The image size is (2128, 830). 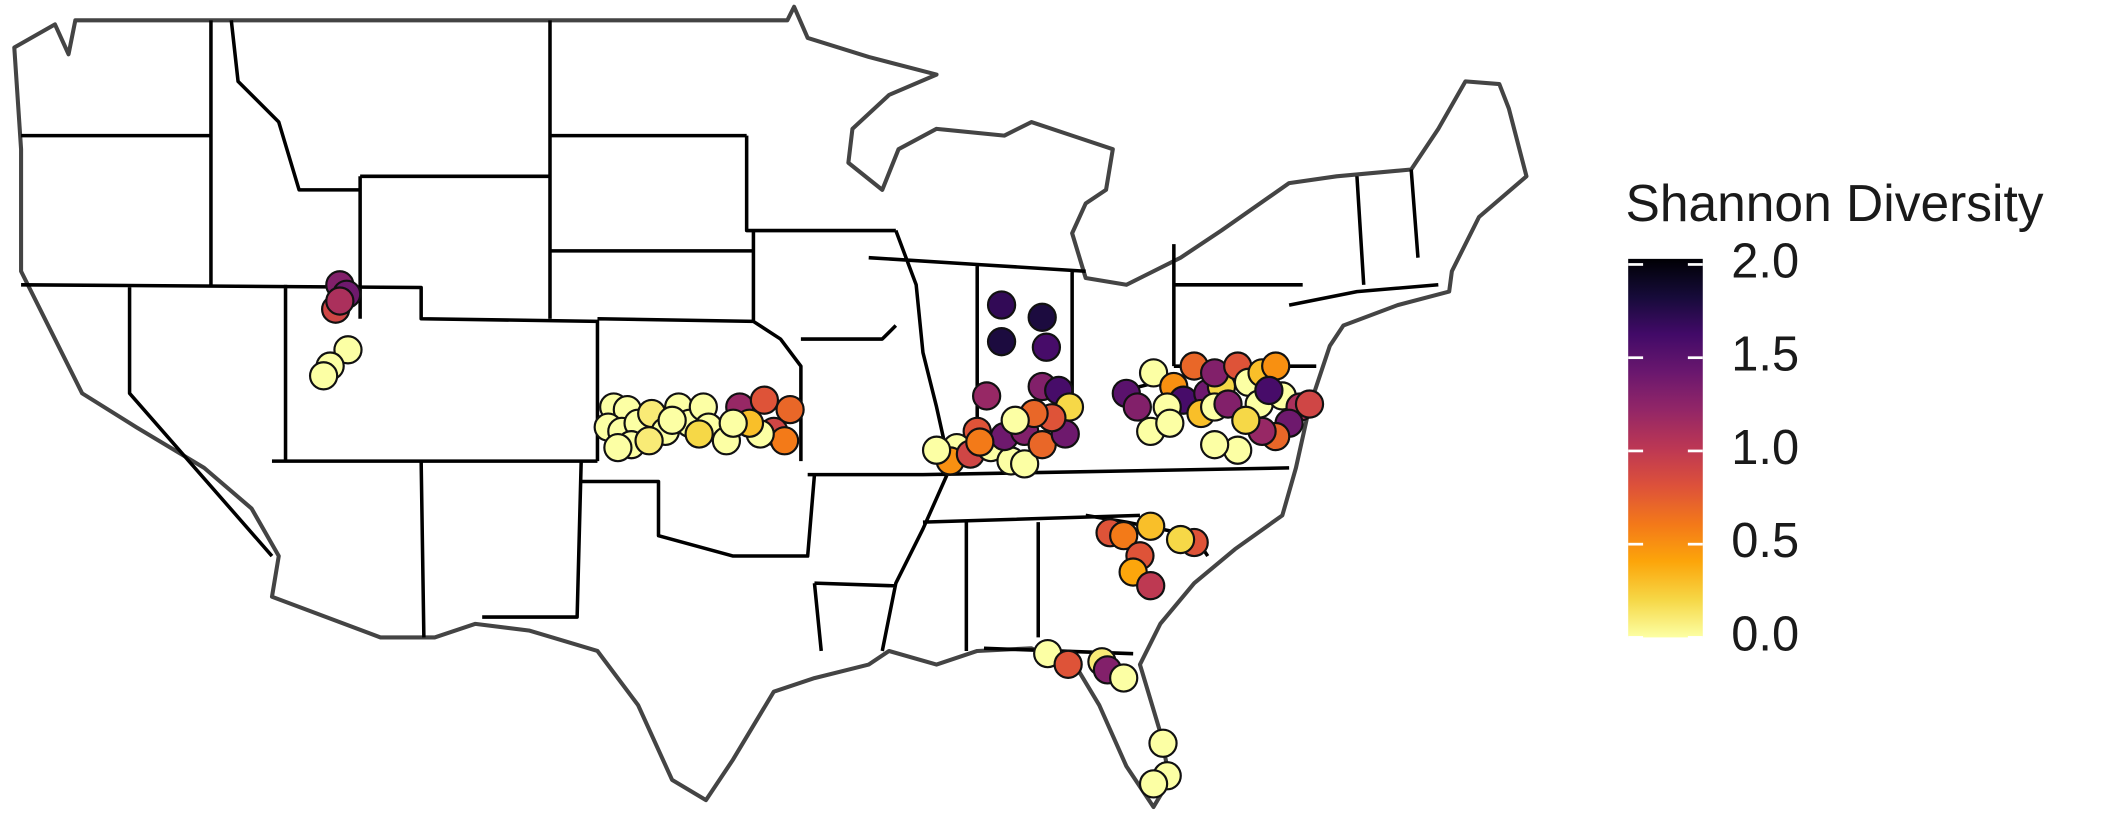 What do you see at coordinates (1765, 634) in the screenshot?
I see `colorbar-tick-label: 0.0` at bounding box center [1765, 634].